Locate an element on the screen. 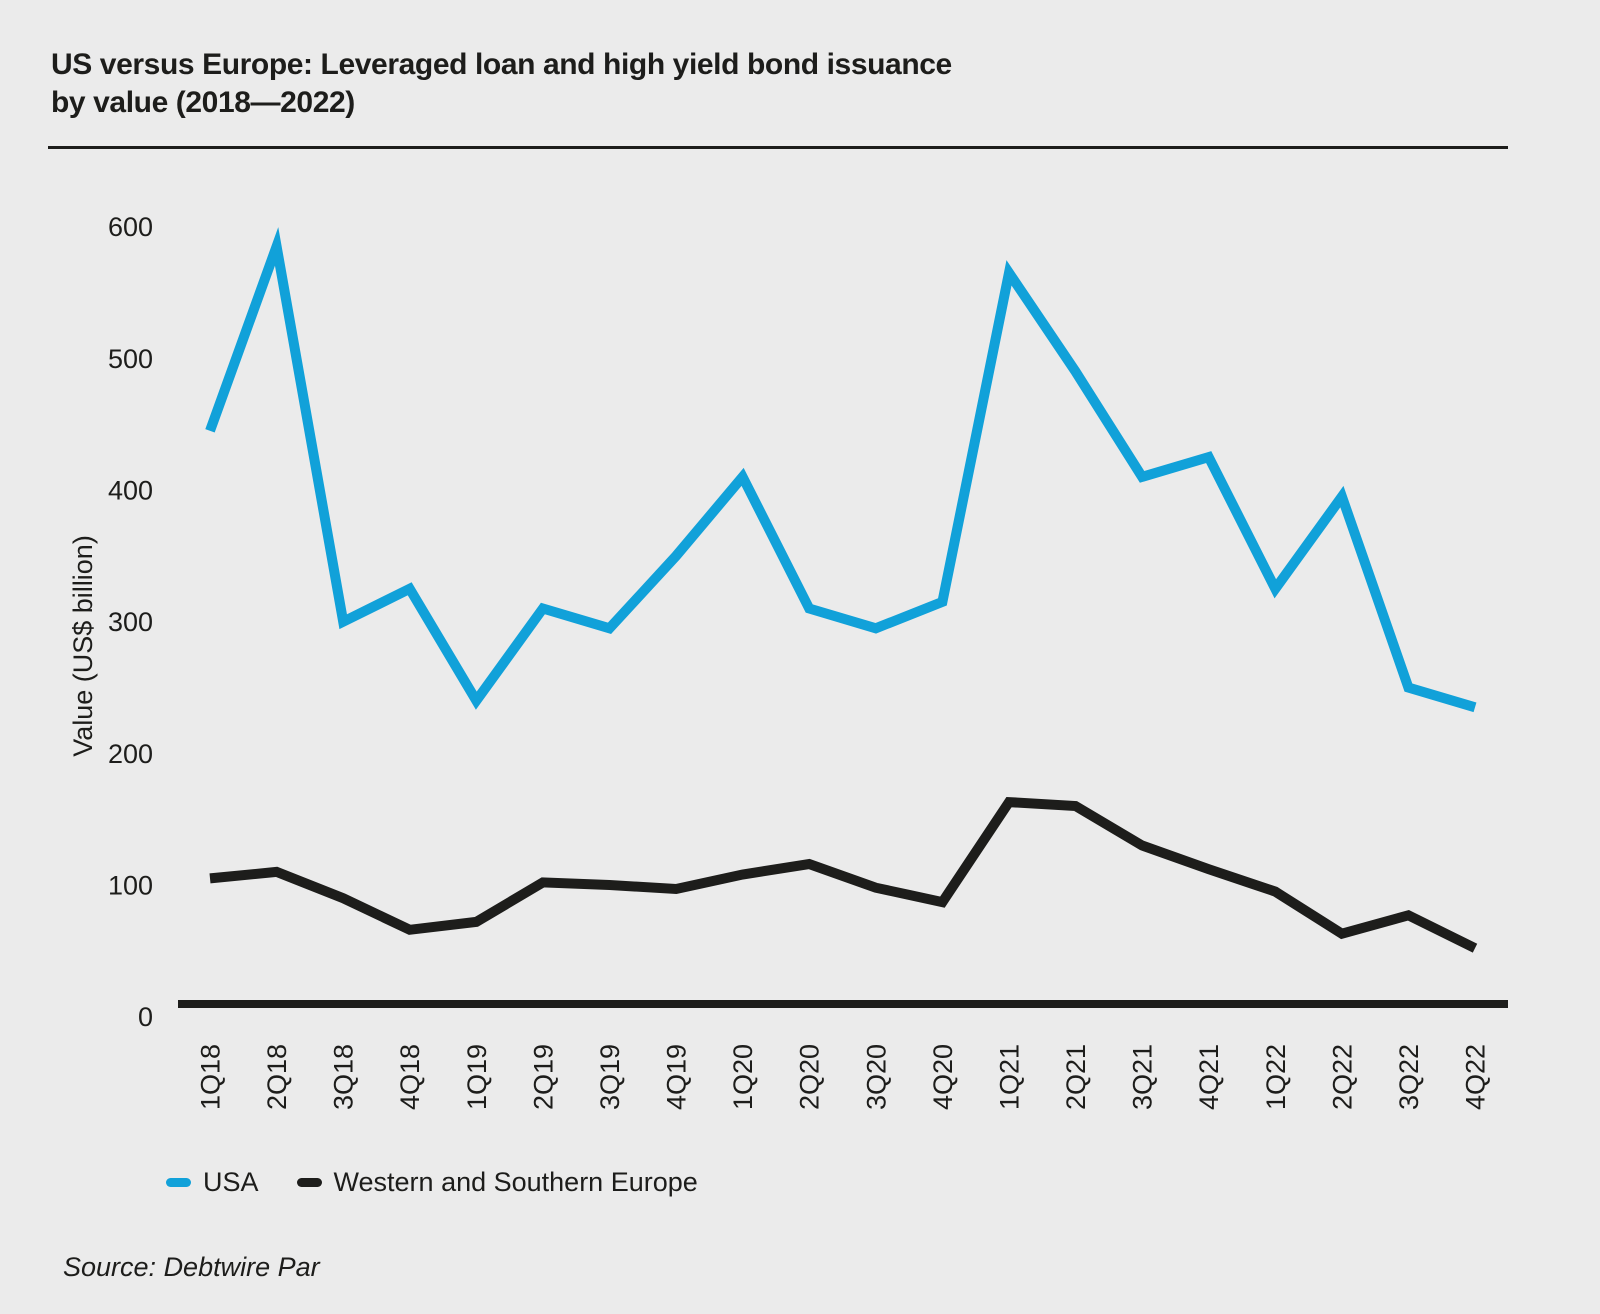 The image size is (1600, 1314). x-tick-label: 4Q22 is located at coordinates (1476, 1077).